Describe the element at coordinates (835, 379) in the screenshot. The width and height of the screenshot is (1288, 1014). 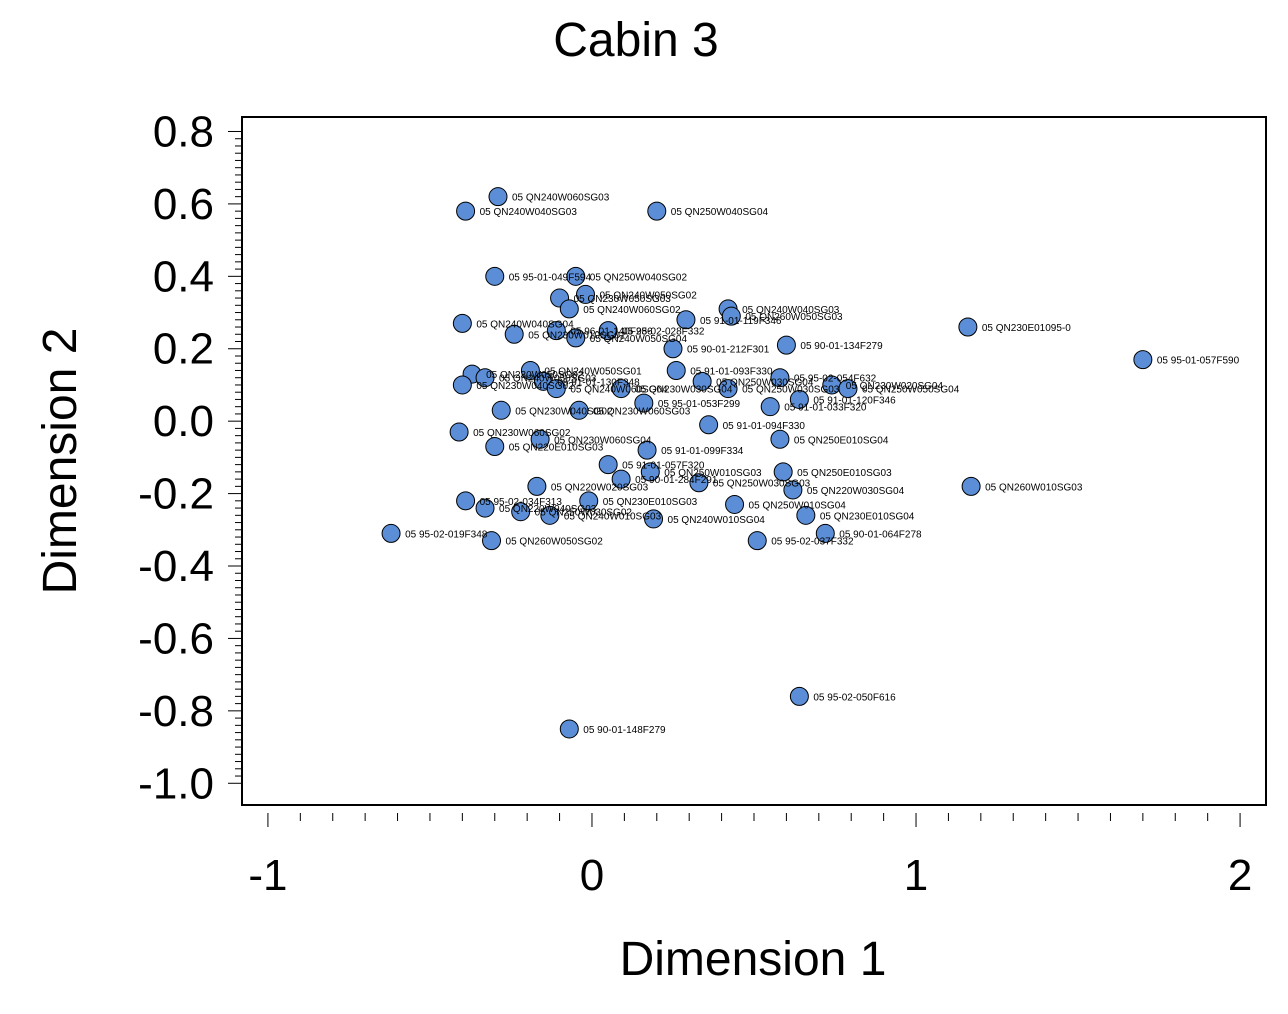
I see `data-point-label: 05 95-02-054F632` at that location.